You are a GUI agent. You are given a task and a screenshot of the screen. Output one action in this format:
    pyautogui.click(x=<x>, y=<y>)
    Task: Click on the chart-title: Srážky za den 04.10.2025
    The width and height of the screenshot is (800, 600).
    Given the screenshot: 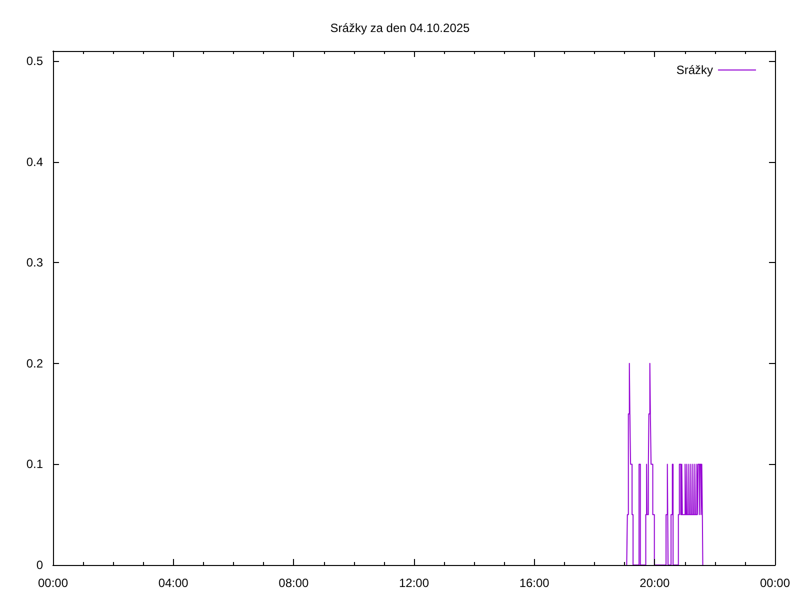 What is the action you would take?
    pyautogui.click(x=400, y=28)
    